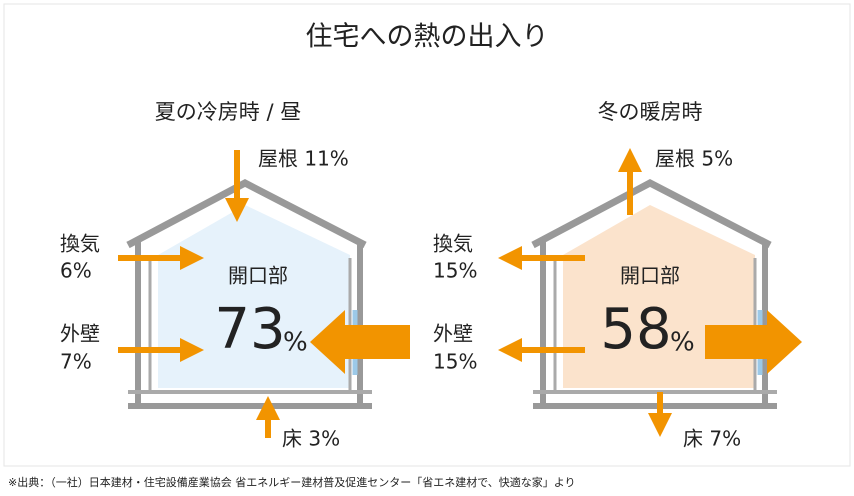  Describe the element at coordinates (650, 276) in the screenshot. I see `winter-opening-label: 開口部` at that location.